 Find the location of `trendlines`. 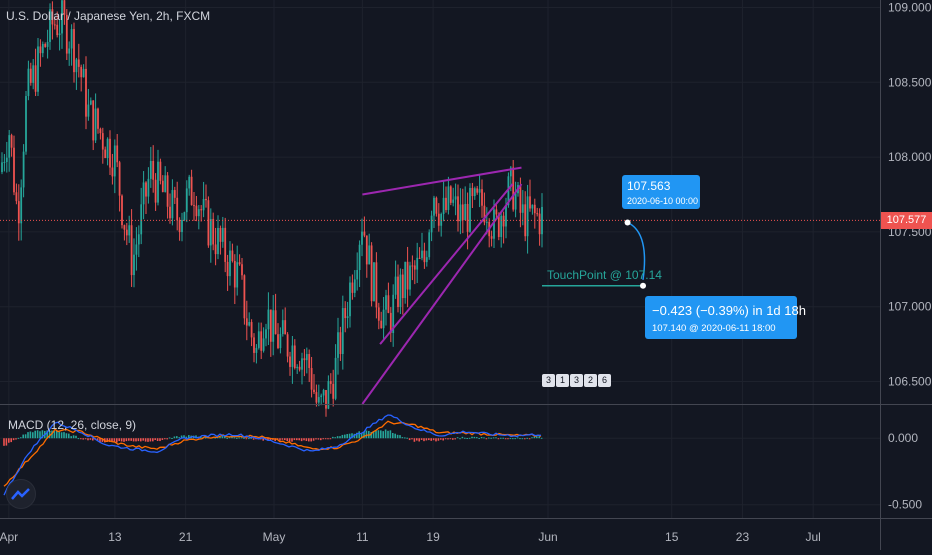

trendlines is located at coordinates (442, 285).